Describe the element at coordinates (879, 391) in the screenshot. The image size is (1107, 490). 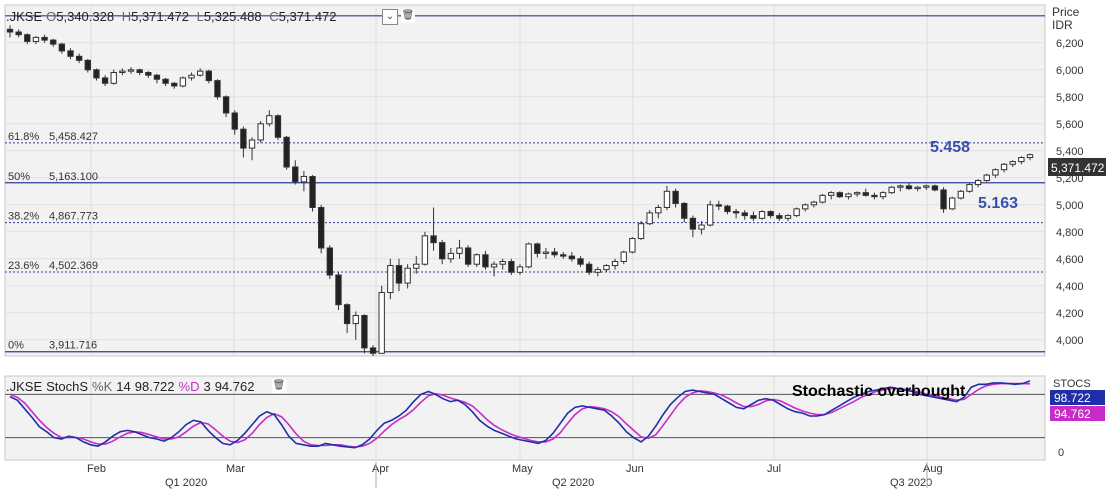
I see `stoch-overbought-note: Stochastic overbought` at that location.